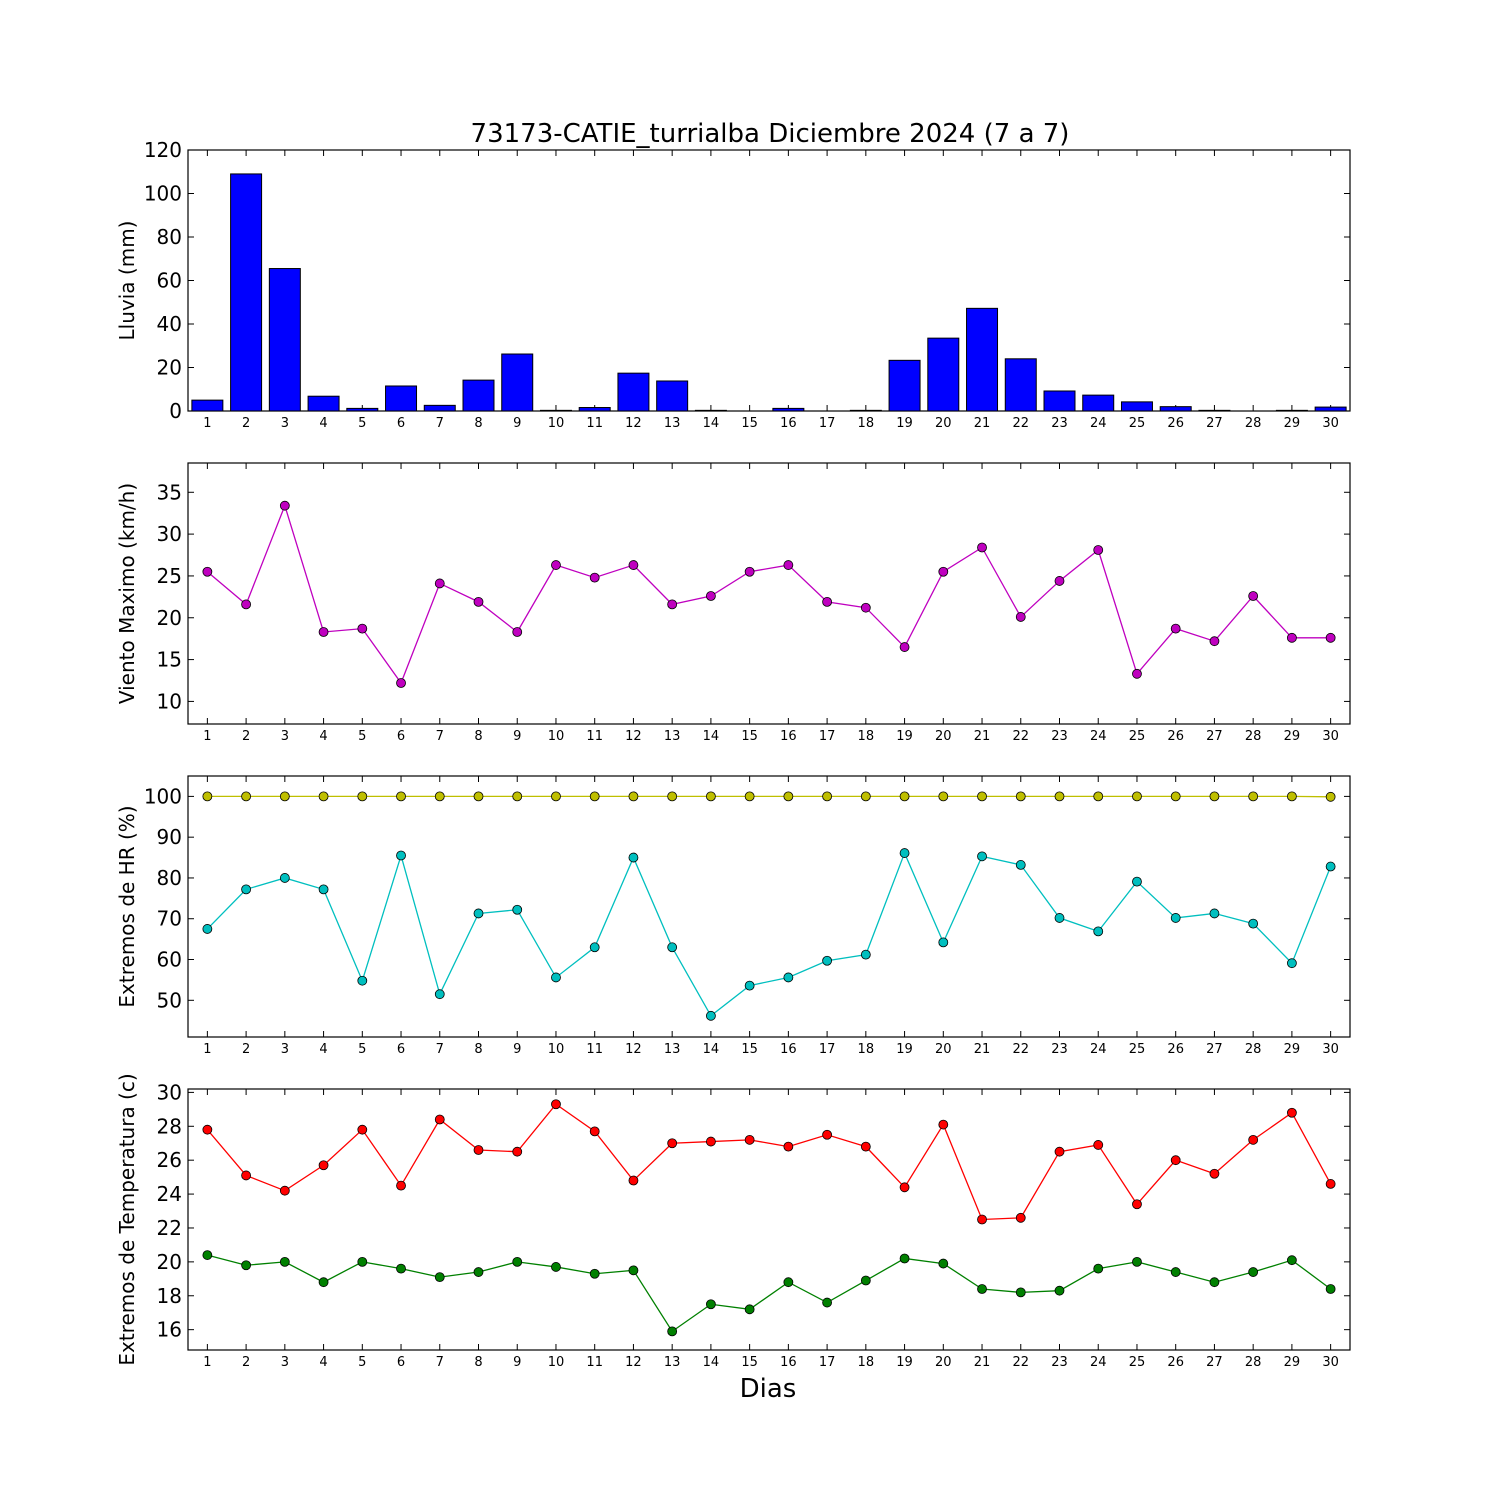  Describe the element at coordinates (323, 423) in the screenshot. I see `x-tick-label: 4` at that location.